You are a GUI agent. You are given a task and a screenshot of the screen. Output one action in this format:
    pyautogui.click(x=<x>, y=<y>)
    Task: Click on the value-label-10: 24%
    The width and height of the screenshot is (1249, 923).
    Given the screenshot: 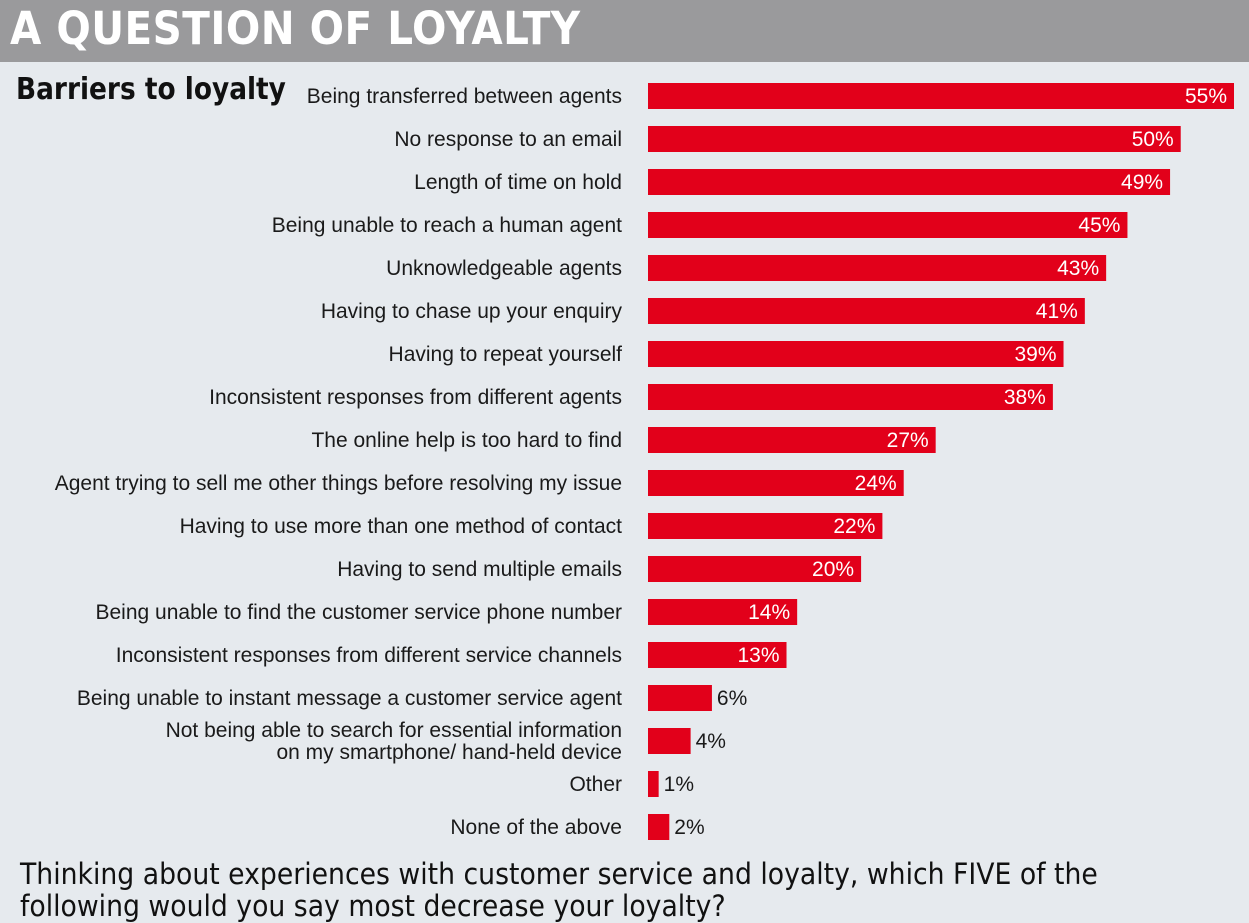 What is the action you would take?
    pyautogui.click(x=876, y=483)
    